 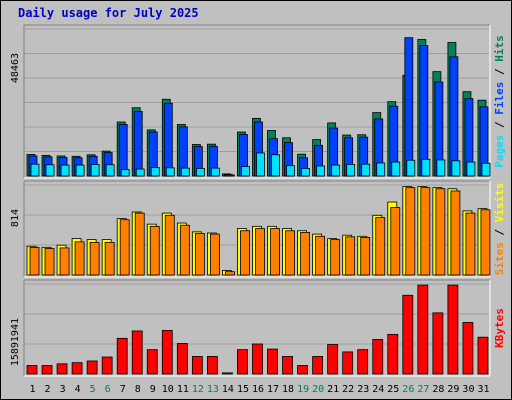 I want to click on day-label: 12, so click(x=198, y=389).